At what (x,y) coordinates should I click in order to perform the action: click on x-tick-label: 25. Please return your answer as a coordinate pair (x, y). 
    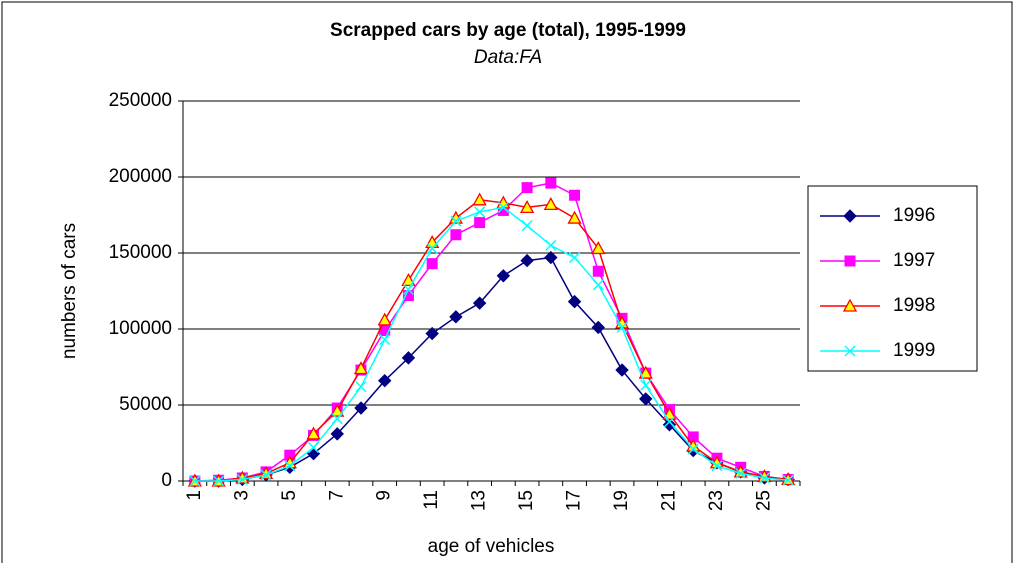
    Looking at the image, I should click on (763, 500).